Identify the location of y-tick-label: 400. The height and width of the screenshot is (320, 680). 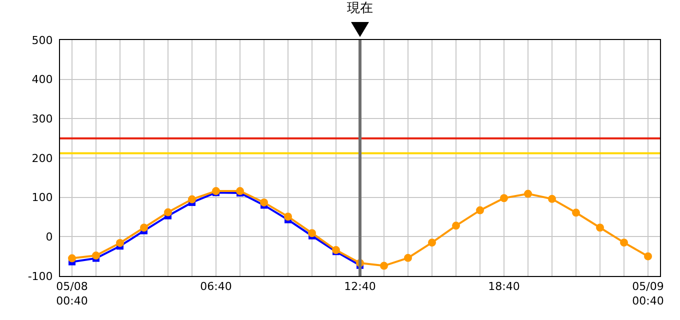
(42, 79).